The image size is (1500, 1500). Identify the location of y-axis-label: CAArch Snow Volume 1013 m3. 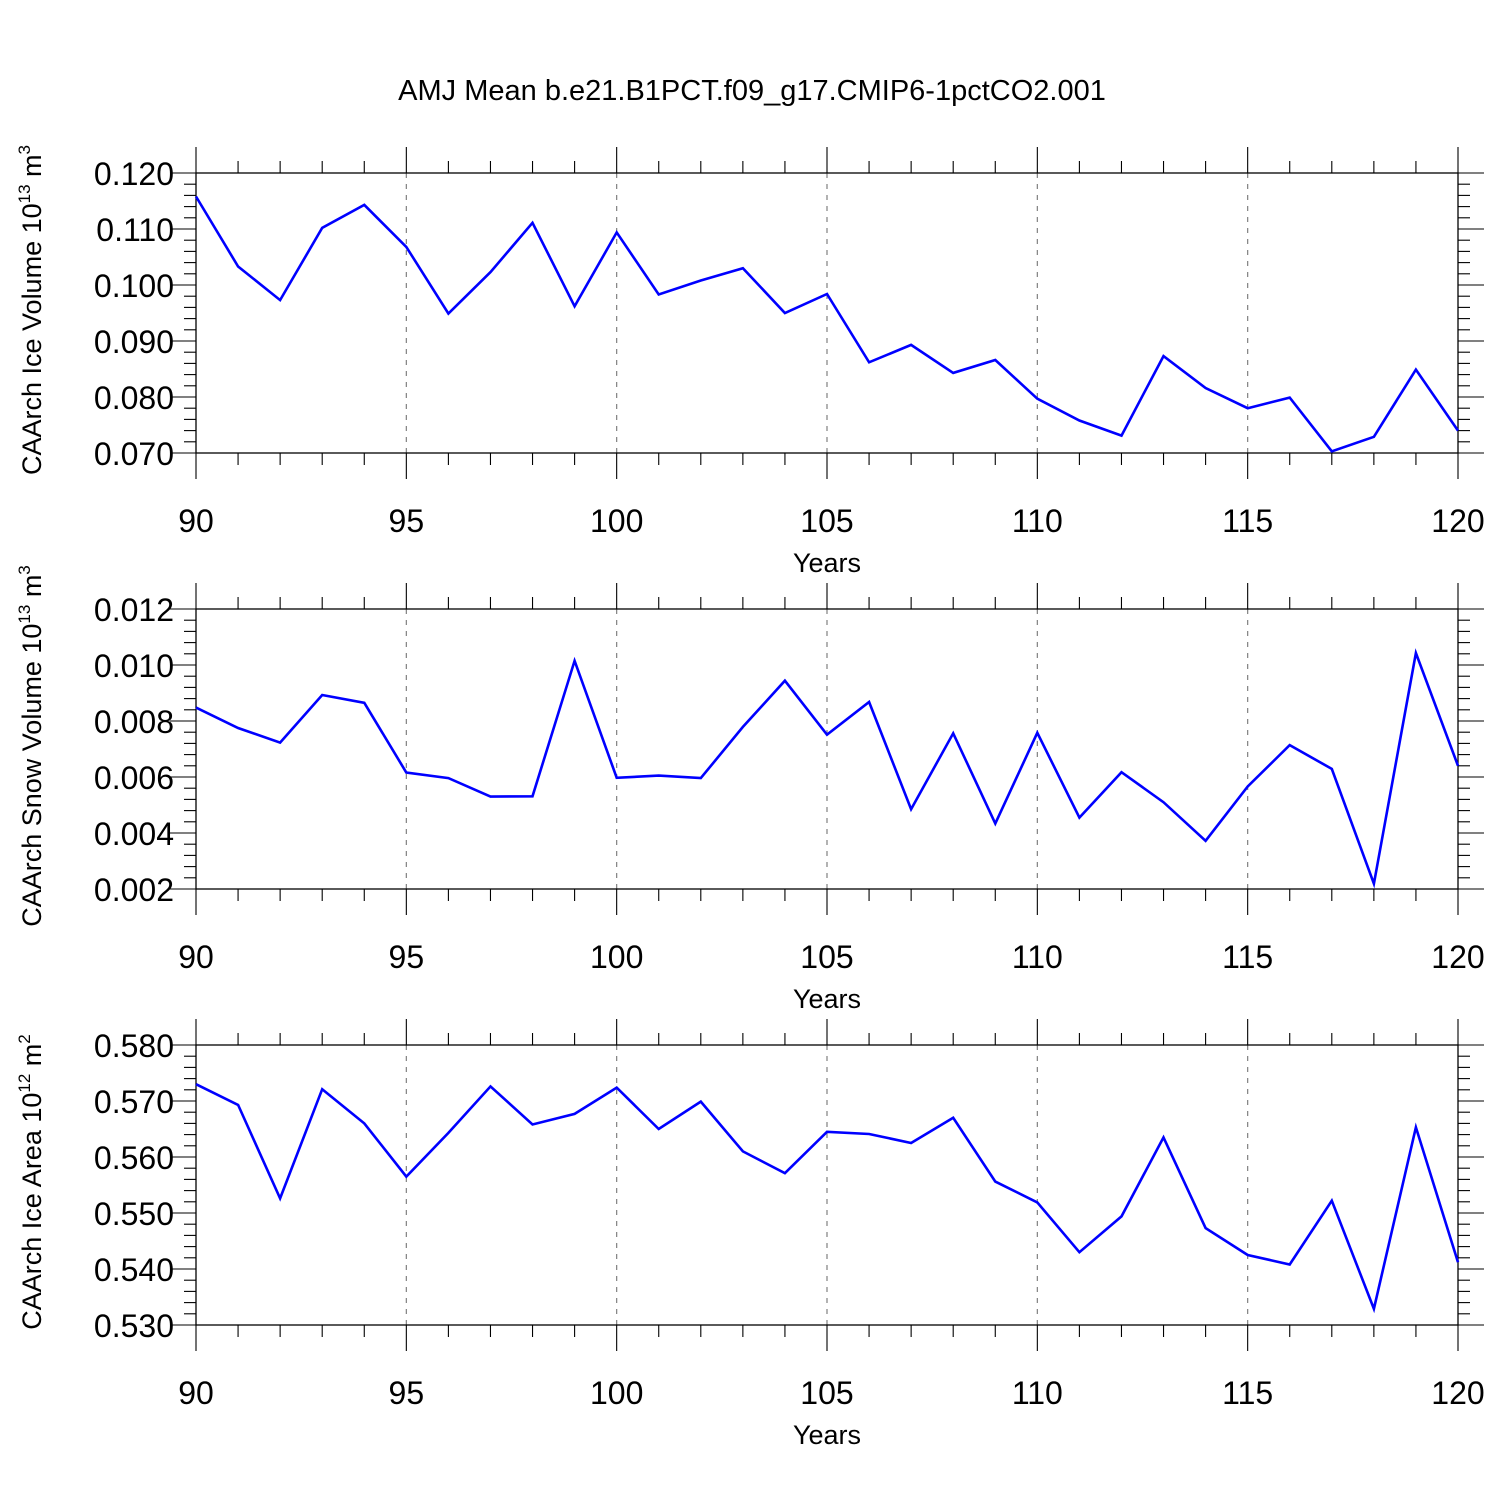
(31, 746).